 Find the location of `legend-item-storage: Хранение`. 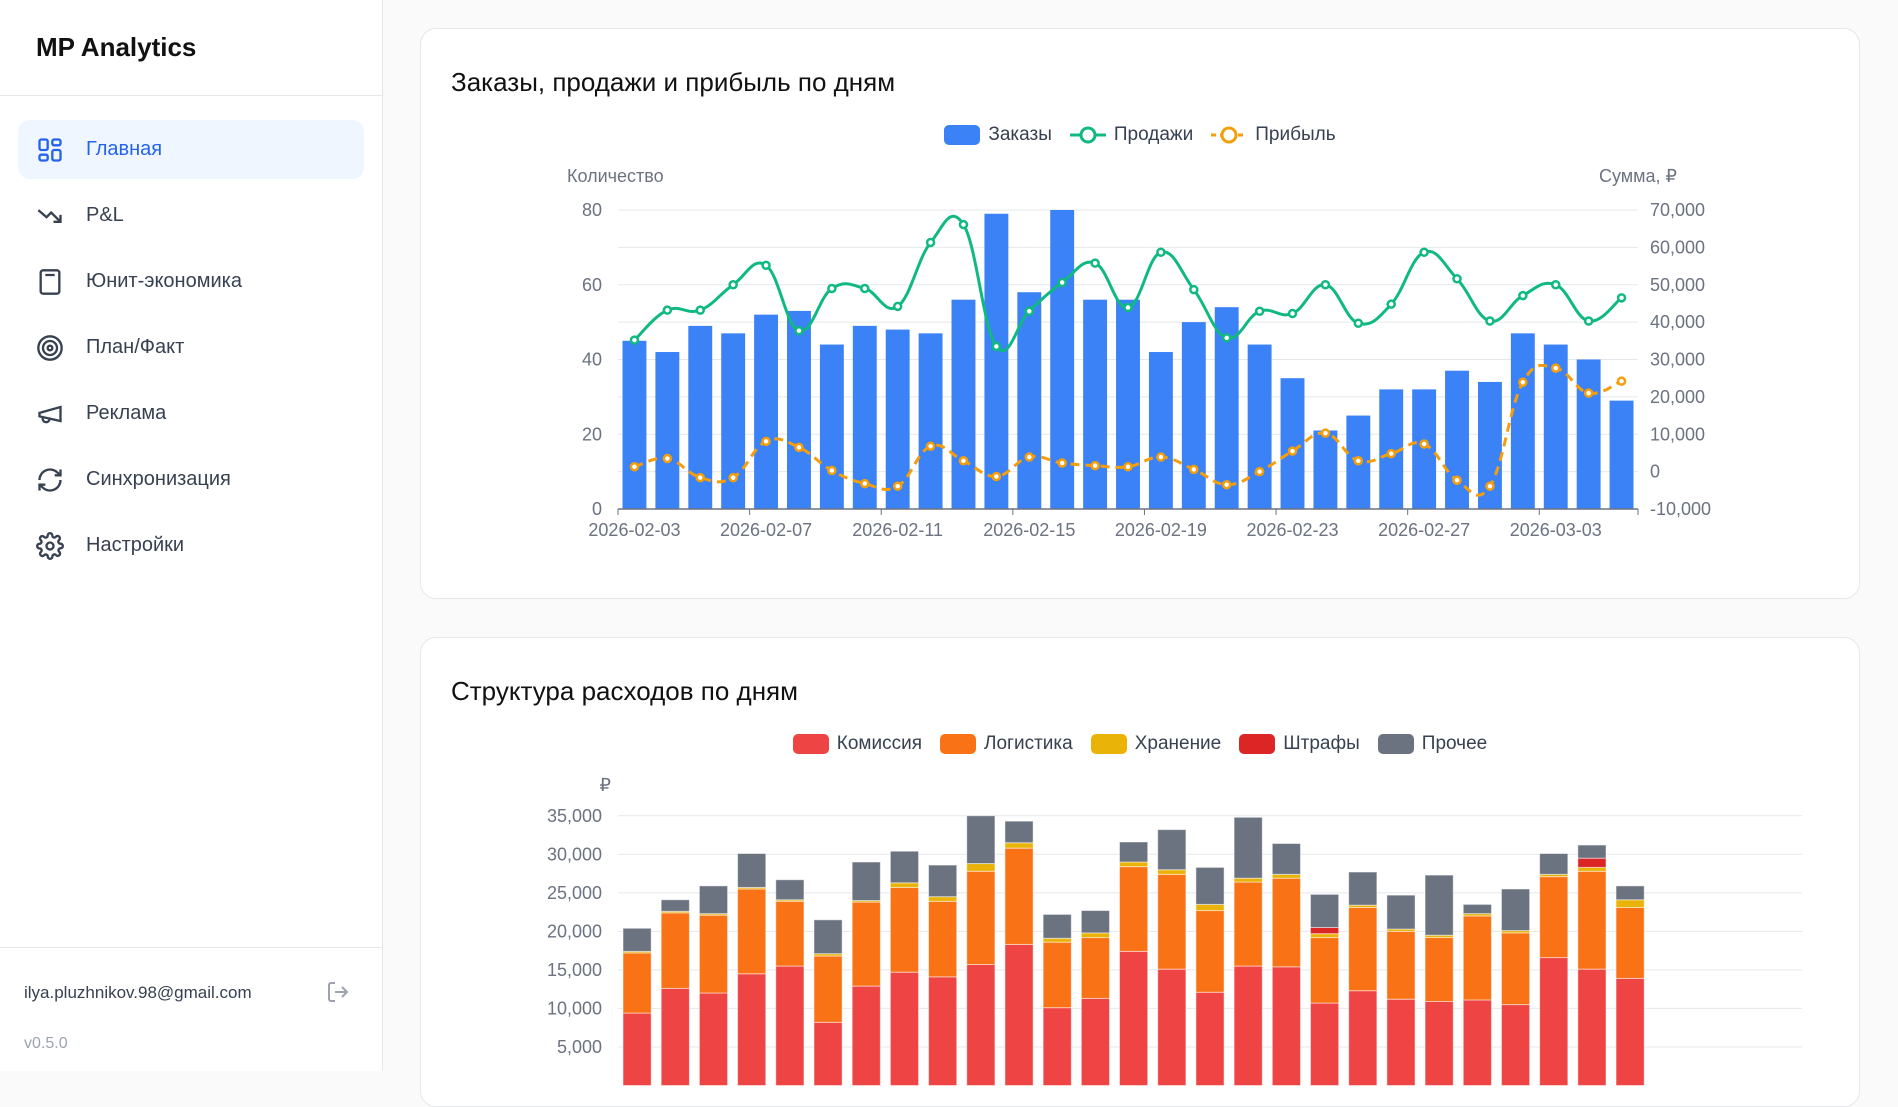

legend-item-storage: Хранение is located at coordinates (1156, 744).